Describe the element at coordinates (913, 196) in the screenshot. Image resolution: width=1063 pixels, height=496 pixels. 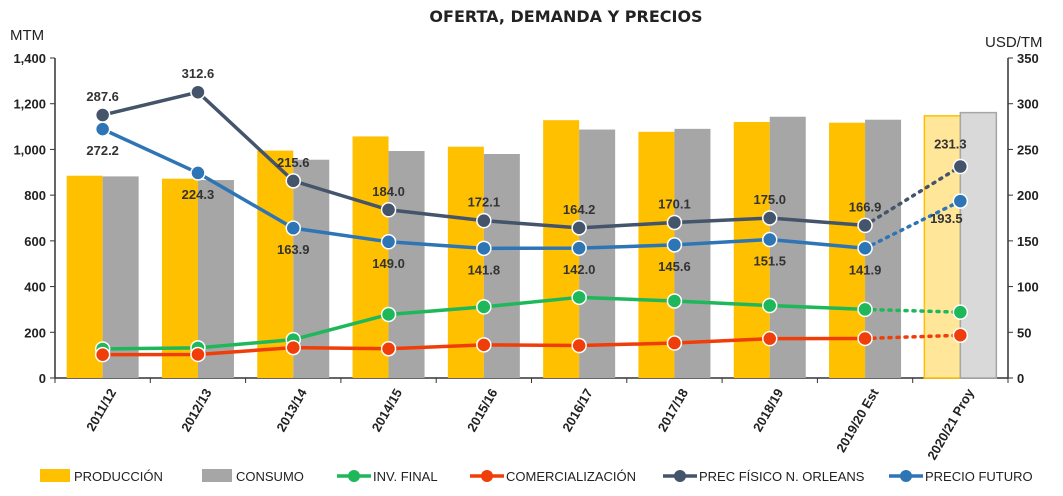
I see `line-prec-fisico-projection` at that location.